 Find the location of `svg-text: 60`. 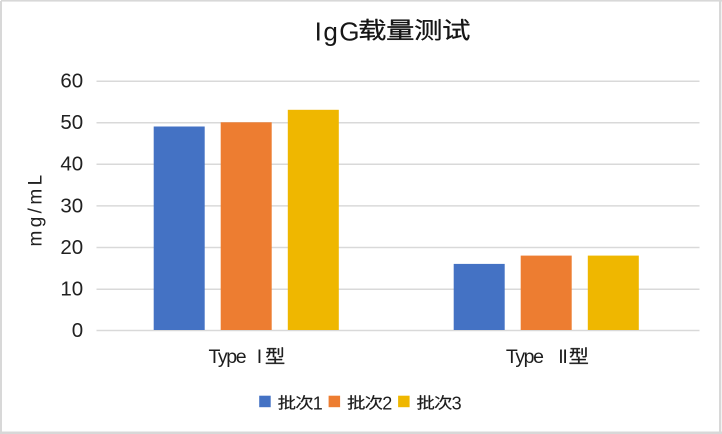

svg-text: 60 is located at coordinates (71, 80).